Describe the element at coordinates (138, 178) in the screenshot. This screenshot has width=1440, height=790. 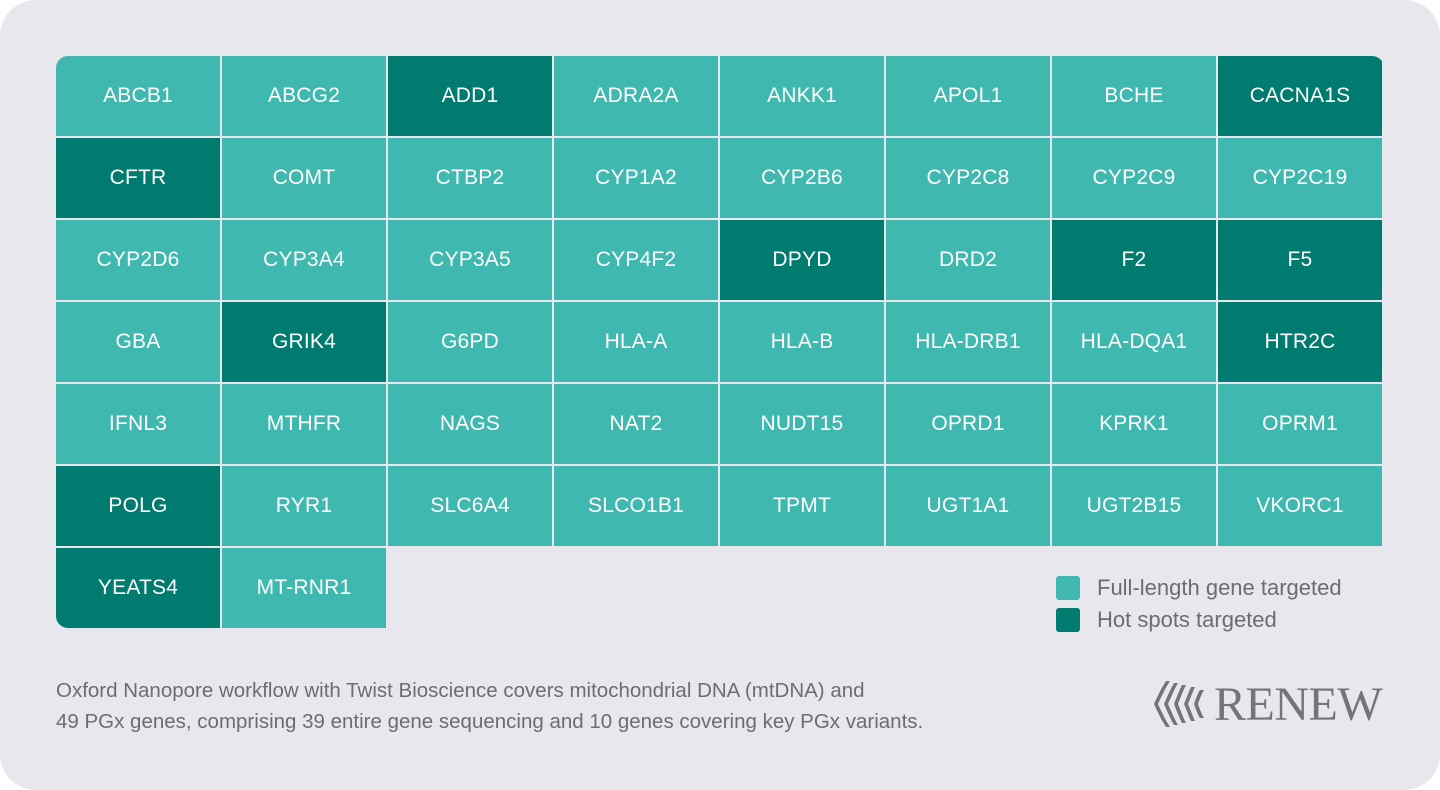
I see `gene-tile: CFTR` at that location.